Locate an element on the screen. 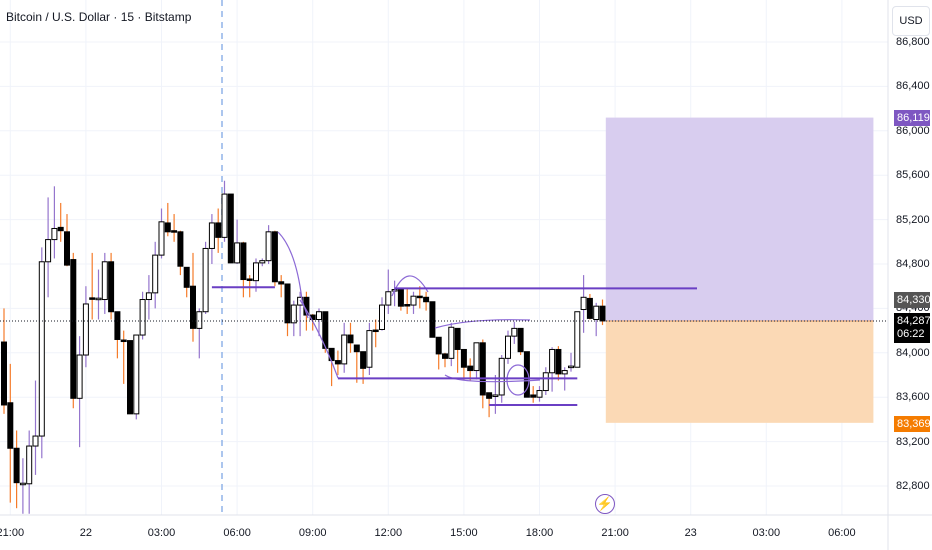 This screenshot has height=550, width=932. price-tick-label: 85,600 is located at coordinates (913, 175).